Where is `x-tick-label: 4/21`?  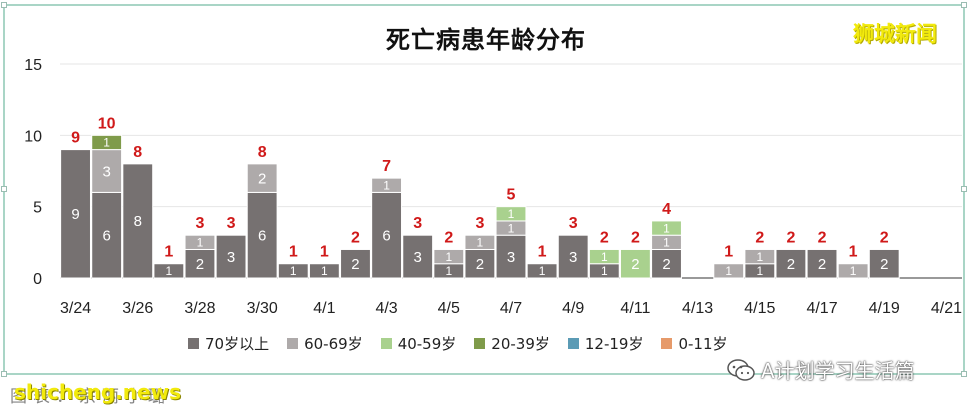 x-tick-label: 4/21 is located at coordinates (946, 308).